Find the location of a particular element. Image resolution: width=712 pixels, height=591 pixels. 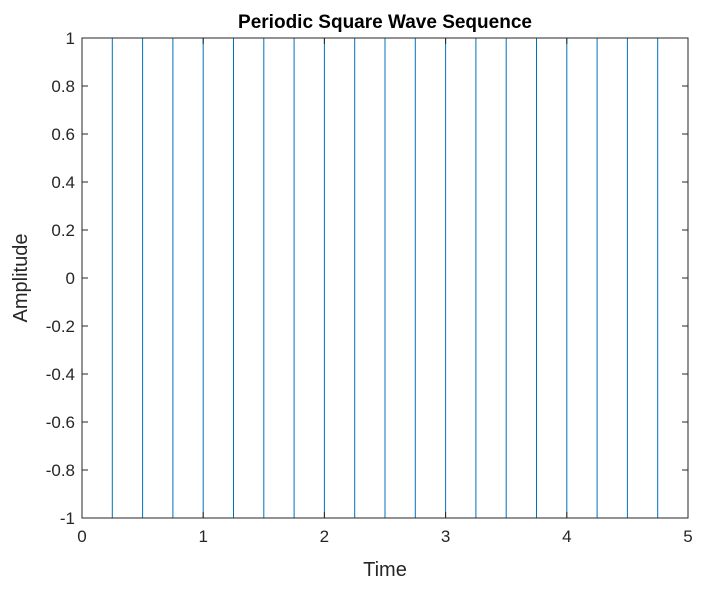

x-tick-label: 4 is located at coordinates (566, 536).